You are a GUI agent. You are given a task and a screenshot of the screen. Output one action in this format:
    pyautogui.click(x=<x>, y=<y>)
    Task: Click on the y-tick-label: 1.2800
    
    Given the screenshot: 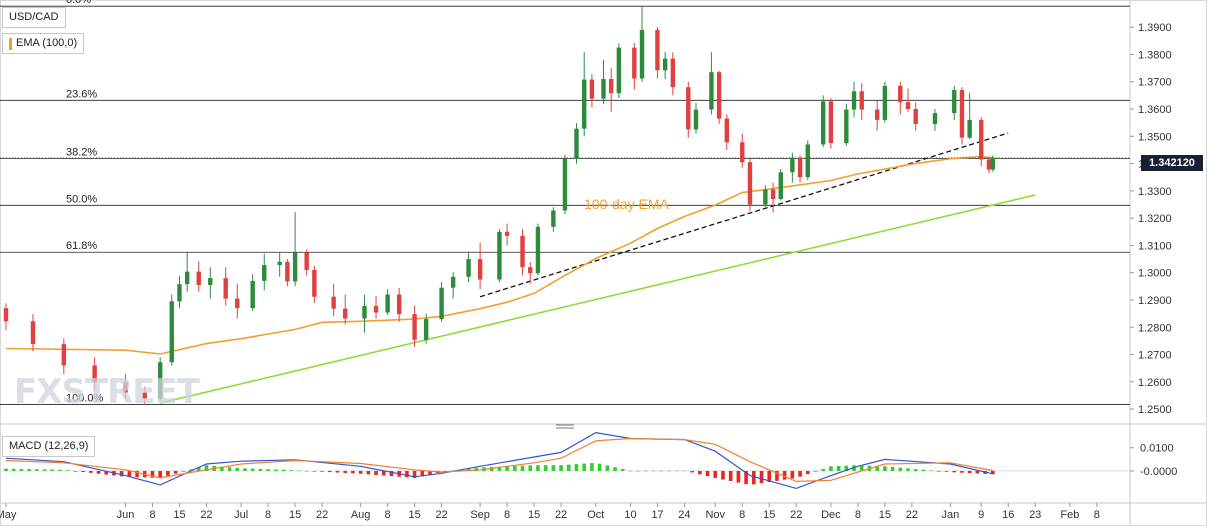 What is the action you would take?
    pyautogui.click(x=1155, y=328)
    